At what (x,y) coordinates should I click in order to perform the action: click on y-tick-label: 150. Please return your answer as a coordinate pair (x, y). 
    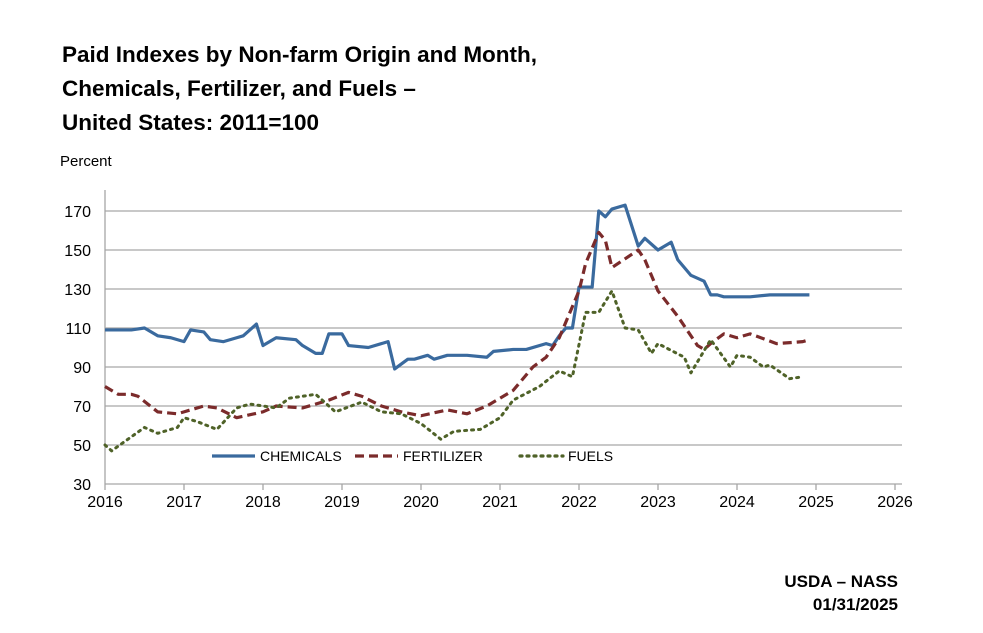
    Looking at the image, I should click on (77, 251).